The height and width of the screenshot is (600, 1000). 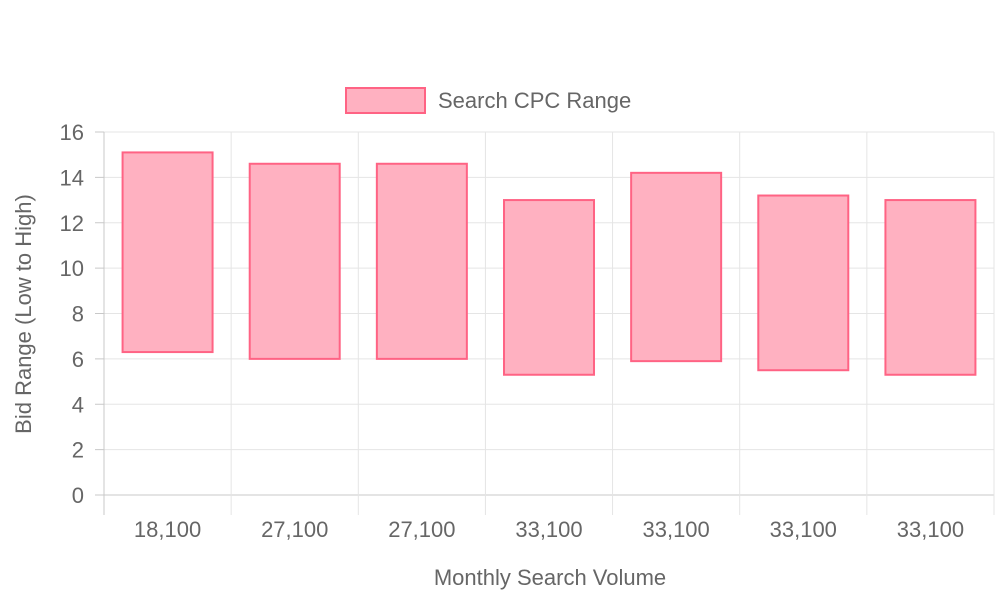 I want to click on y-tick-label: 4, so click(x=78, y=404).